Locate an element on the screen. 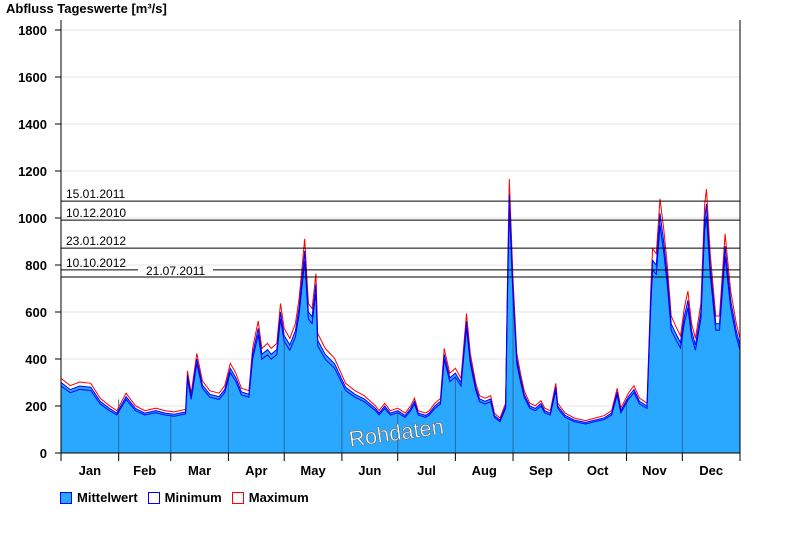 Image resolution: width=800 pixels, height=550 pixels. x-tick-label: Dec is located at coordinates (711, 470).